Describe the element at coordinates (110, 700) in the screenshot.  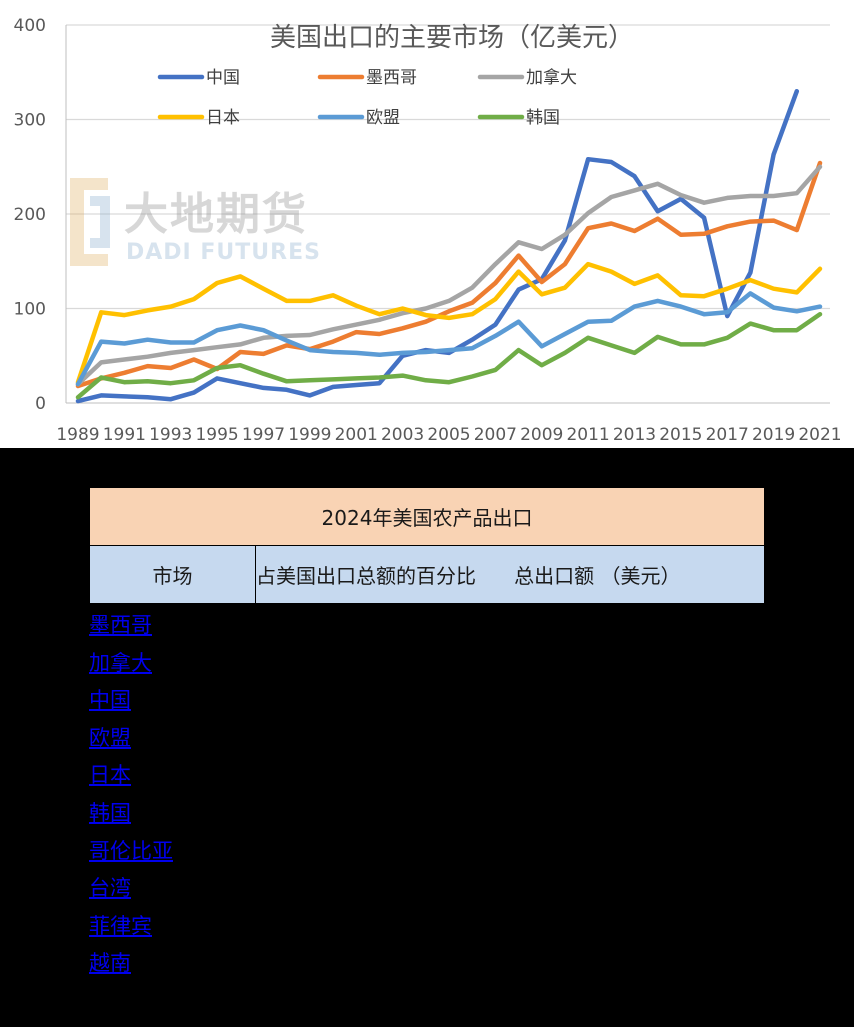
I see `market-link: 中国` at that location.